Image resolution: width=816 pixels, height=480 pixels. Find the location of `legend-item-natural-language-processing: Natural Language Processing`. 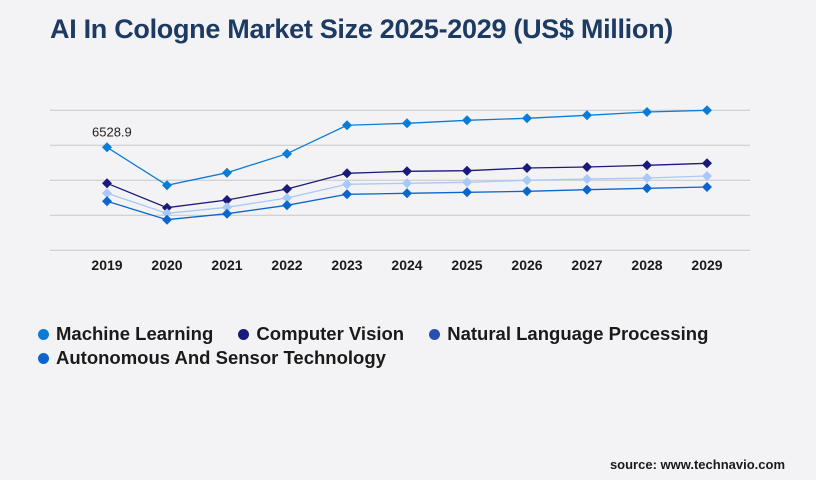

legend-item-natural-language-processing: Natural Language Processing is located at coordinates (568, 334).